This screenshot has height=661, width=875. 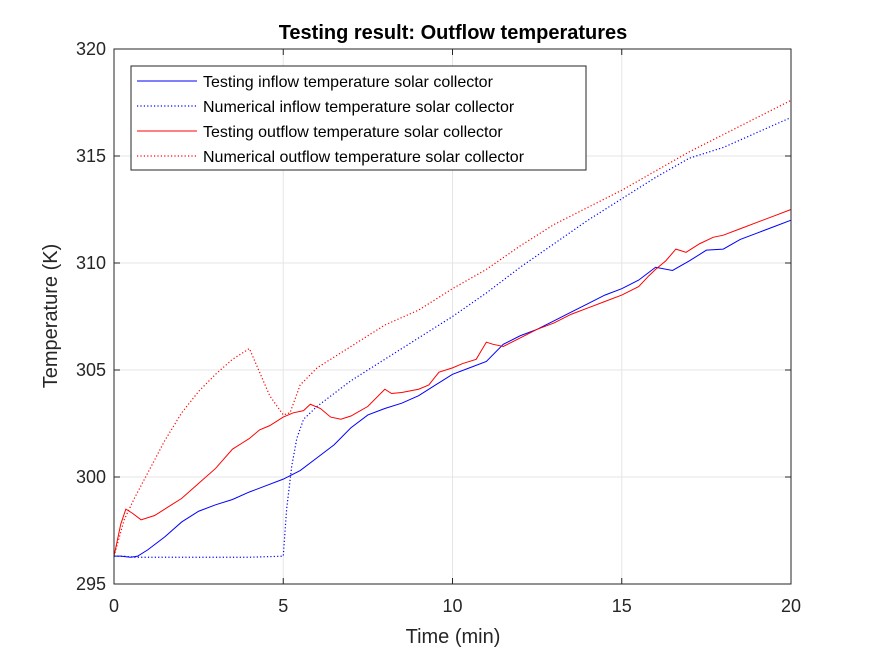 What do you see at coordinates (452, 606) in the screenshot?
I see `x-tick-label: 10` at bounding box center [452, 606].